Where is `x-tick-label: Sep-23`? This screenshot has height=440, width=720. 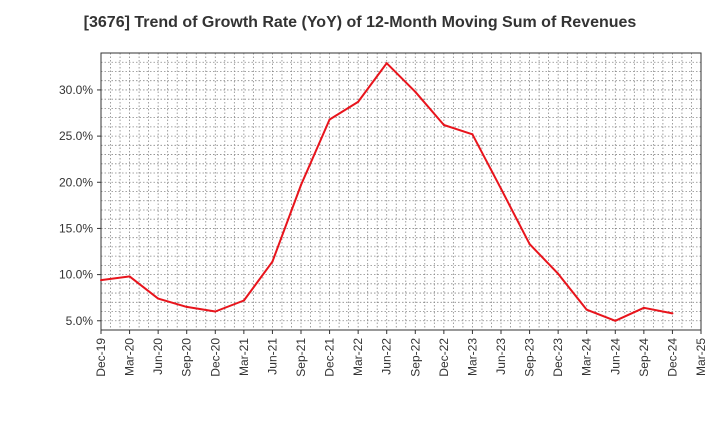 x-tick-label: Sep-23 is located at coordinates (530, 357).